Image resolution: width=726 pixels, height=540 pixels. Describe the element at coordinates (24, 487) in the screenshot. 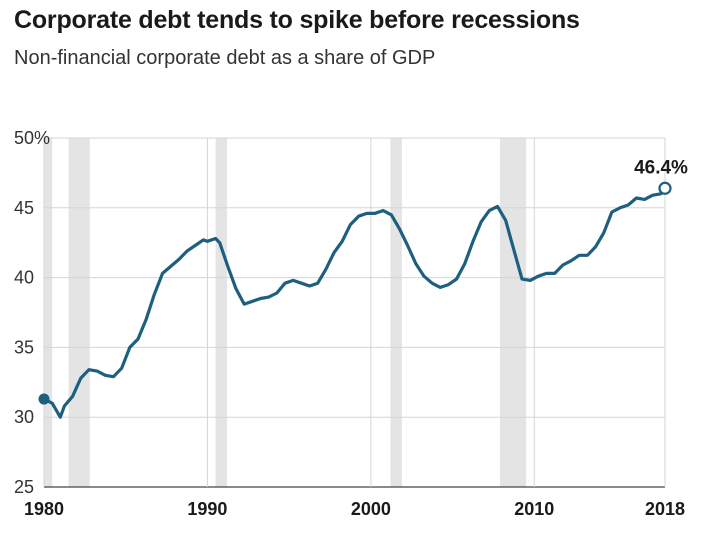

I see `y-tick-label-25: 25` at that location.